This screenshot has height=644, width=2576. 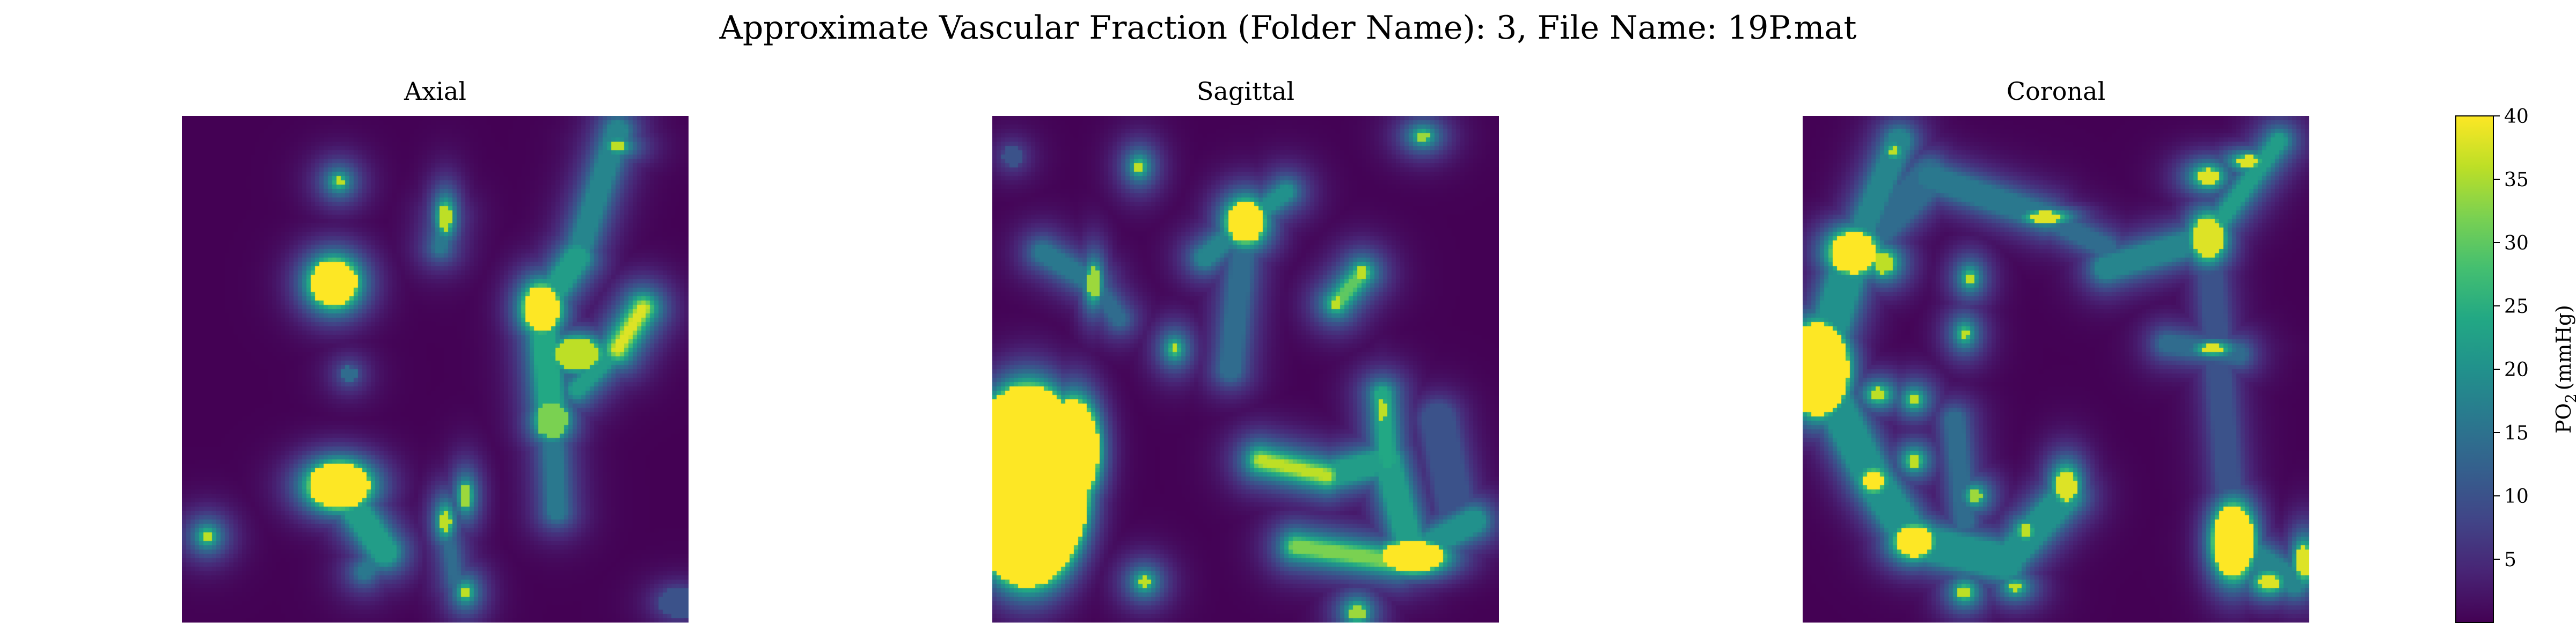 What do you see at coordinates (2056, 91) in the screenshot?
I see `panel-title-coronal: Coronal` at bounding box center [2056, 91].